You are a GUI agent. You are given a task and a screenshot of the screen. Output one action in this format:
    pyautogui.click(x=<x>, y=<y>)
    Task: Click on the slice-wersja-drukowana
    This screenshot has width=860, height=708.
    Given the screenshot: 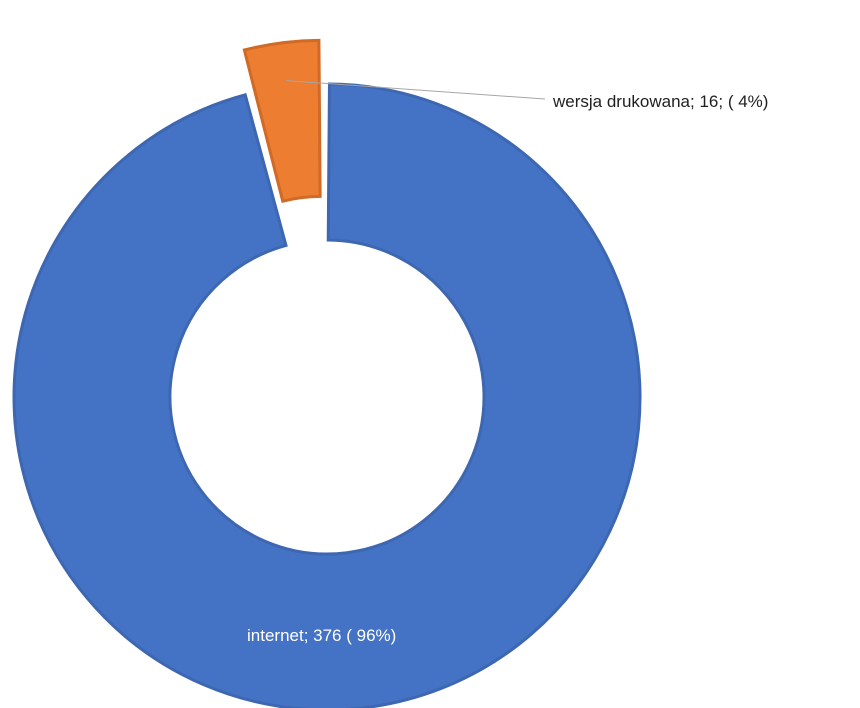 What is the action you would take?
    pyautogui.click(x=282, y=121)
    